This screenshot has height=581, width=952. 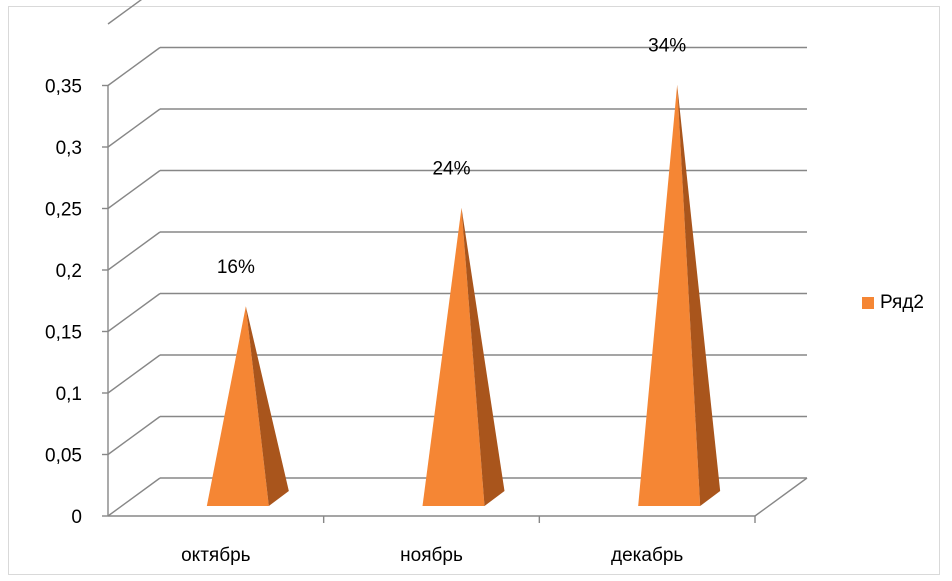 I want to click on x-tick-label: ноябрь, so click(x=431, y=555).